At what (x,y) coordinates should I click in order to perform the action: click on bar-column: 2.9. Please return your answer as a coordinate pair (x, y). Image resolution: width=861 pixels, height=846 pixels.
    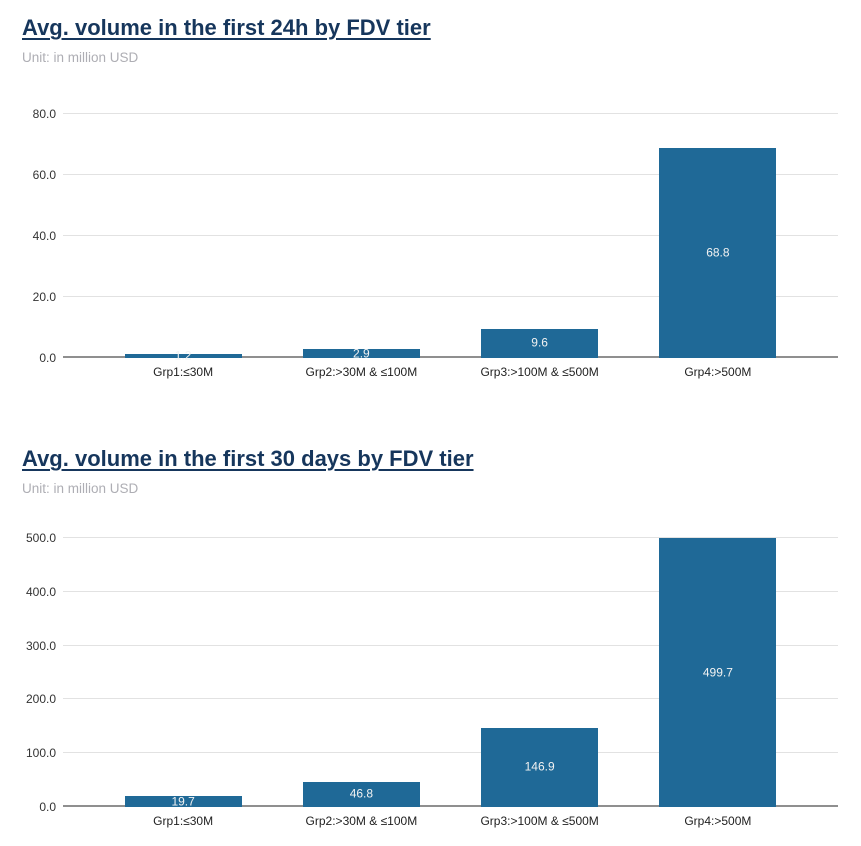
    Looking at the image, I should click on (361, 353).